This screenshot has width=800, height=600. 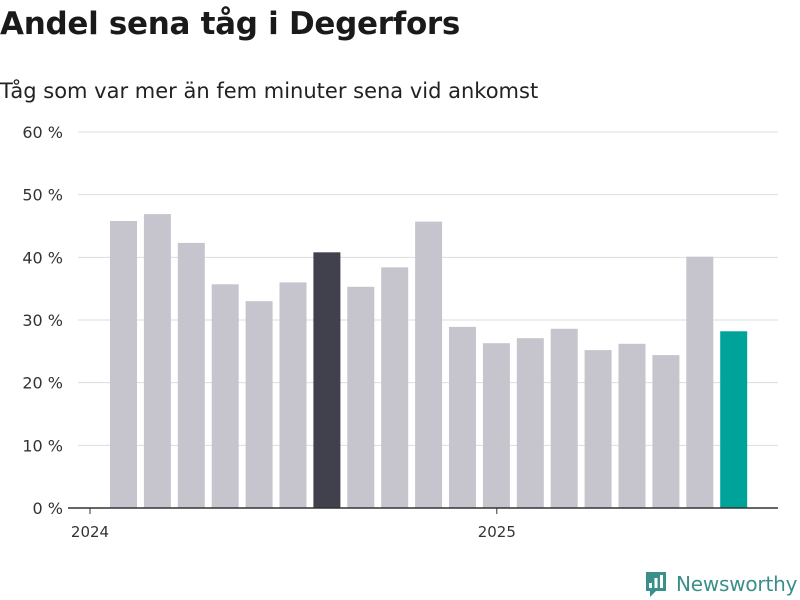 What do you see at coordinates (656, 584) in the screenshot?
I see `newsworthy-icon` at bounding box center [656, 584].